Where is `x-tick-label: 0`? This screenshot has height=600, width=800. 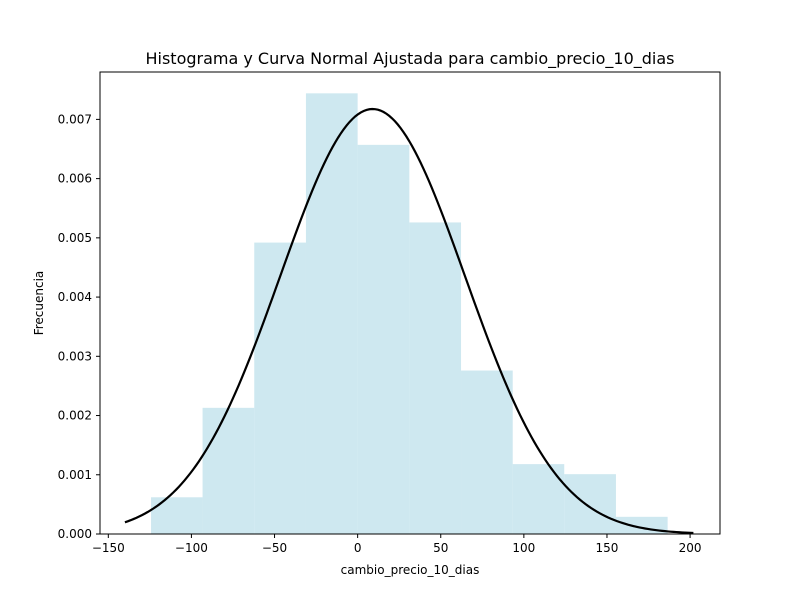 x-tick-label: 0 is located at coordinates (358, 548).